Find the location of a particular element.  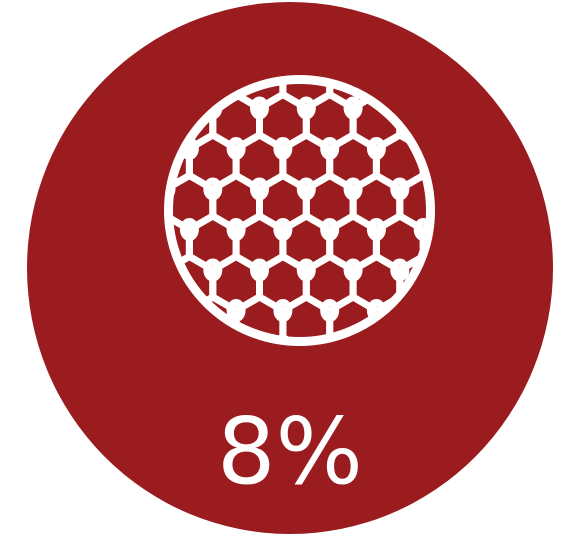

stat-value: 8% is located at coordinates (290, 451).